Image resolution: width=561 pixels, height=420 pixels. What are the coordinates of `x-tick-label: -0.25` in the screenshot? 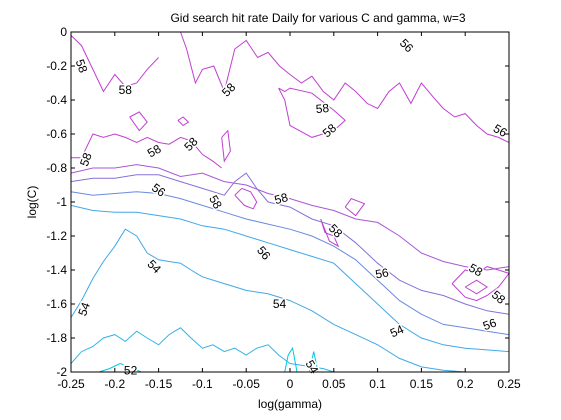 It's located at (71, 384).